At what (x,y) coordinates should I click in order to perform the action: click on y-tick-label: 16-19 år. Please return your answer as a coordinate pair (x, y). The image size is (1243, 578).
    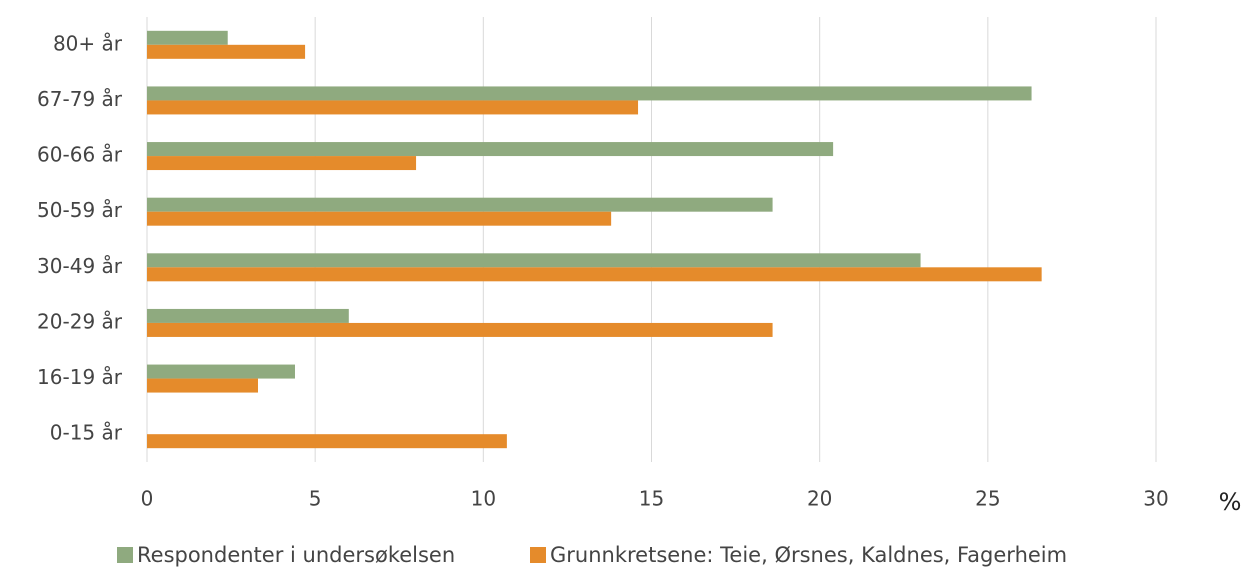
    Looking at the image, I should click on (80, 377).